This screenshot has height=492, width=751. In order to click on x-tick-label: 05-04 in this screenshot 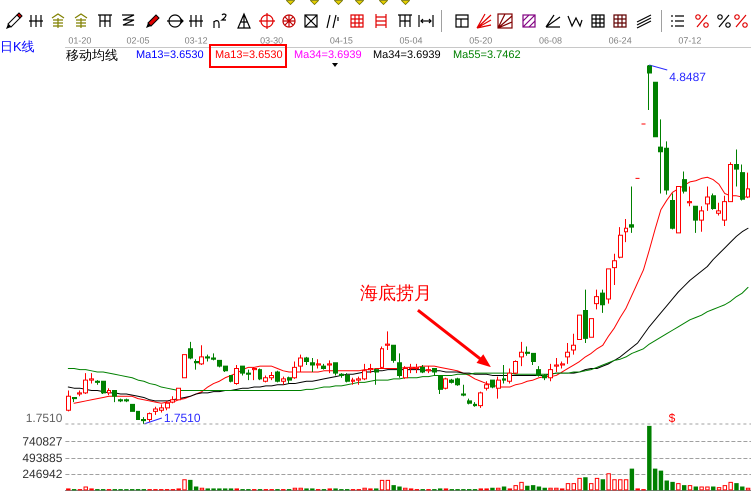, I will do `click(411, 41)`.